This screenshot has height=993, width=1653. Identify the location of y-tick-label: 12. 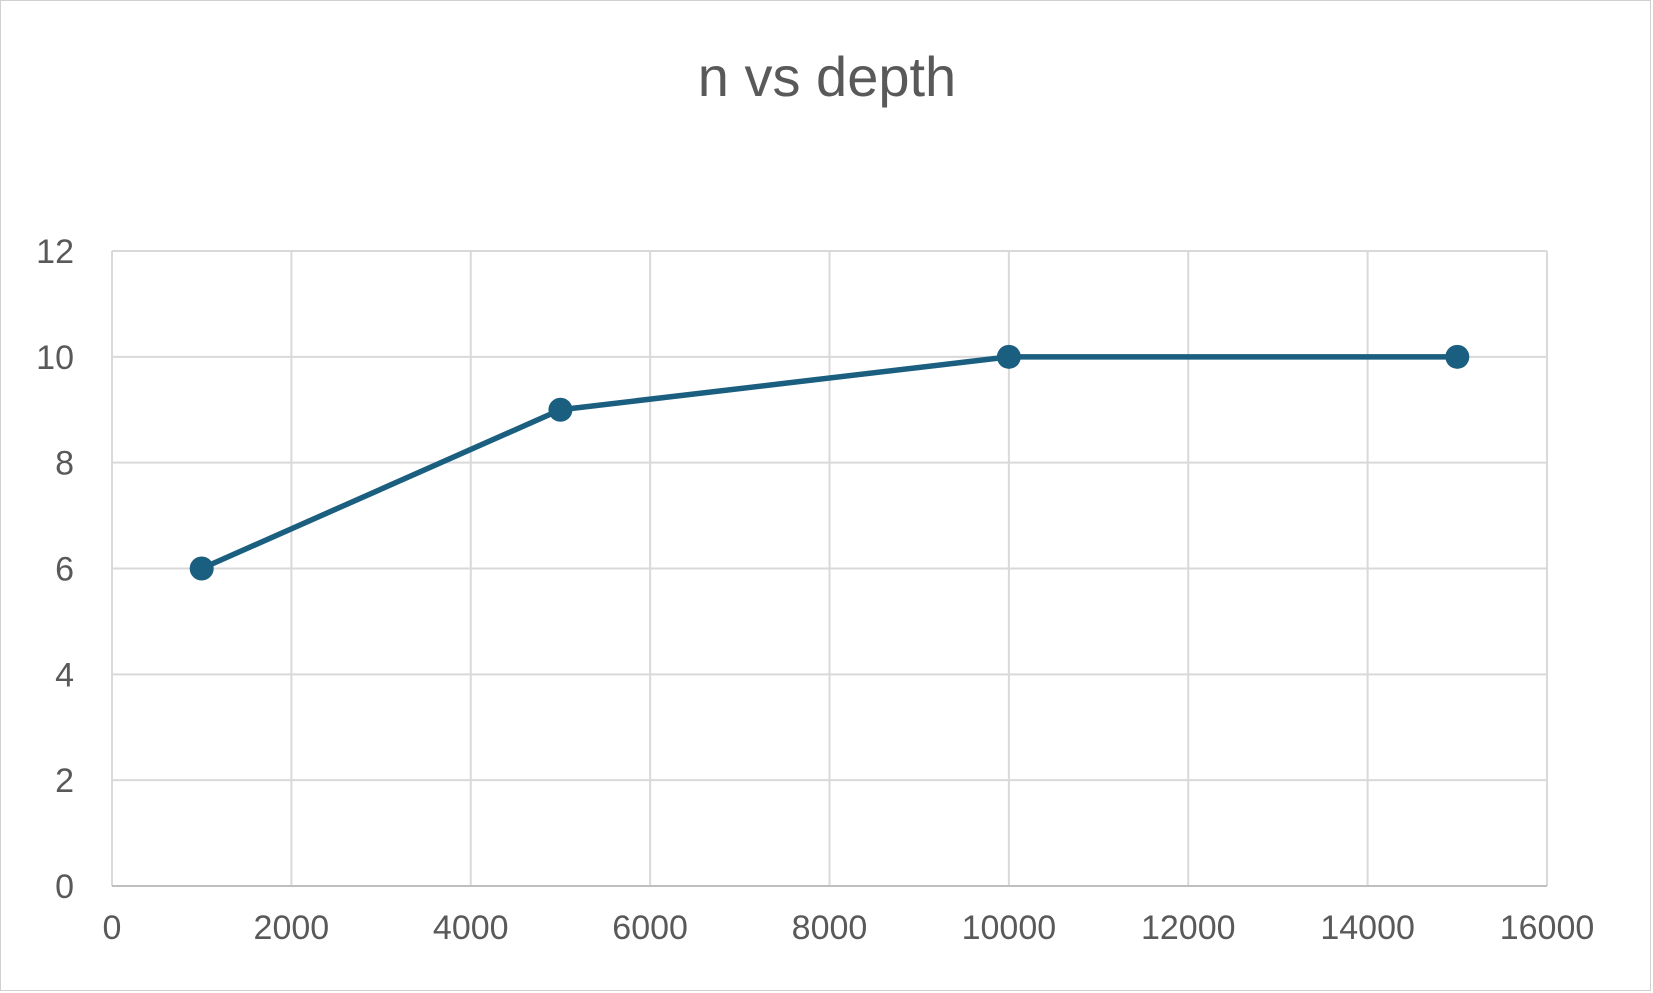
(55, 252).